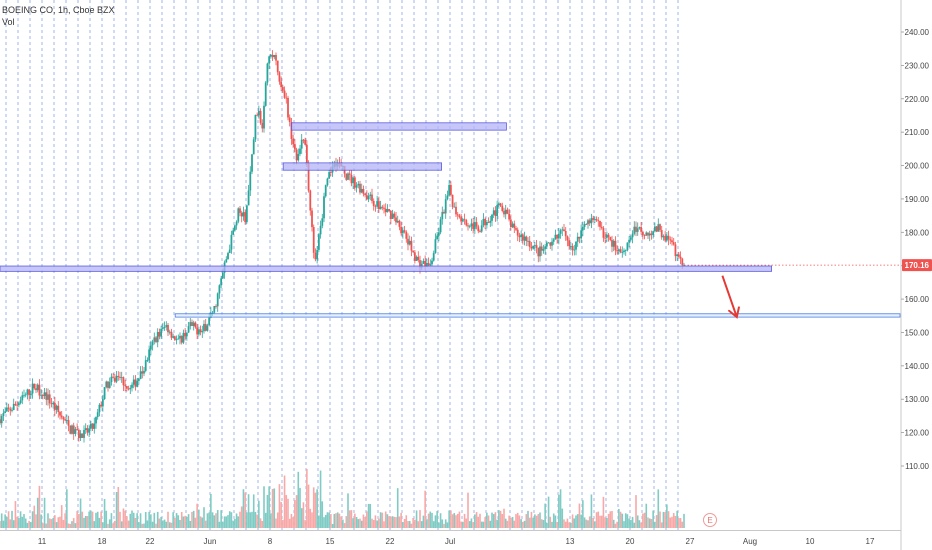  Describe the element at coordinates (810, 541) in the screenshot. I see `time-tick-label: 10` at that location.